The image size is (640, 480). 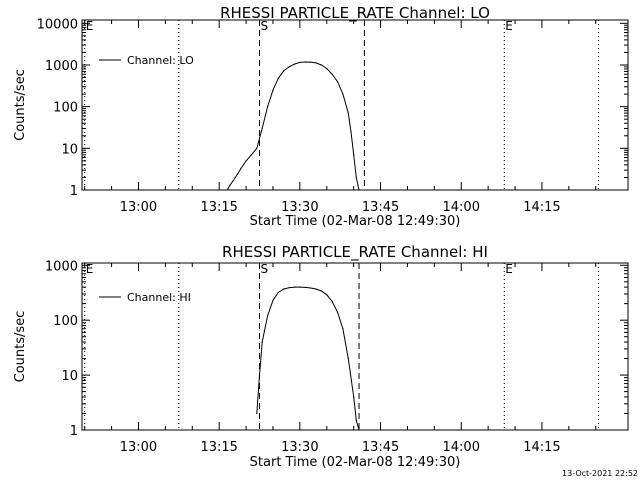 What do you see at coordinates (160, 60) in the screenshot?
I see `legend-label: Channel: LO` at bounding box center [160, 60].